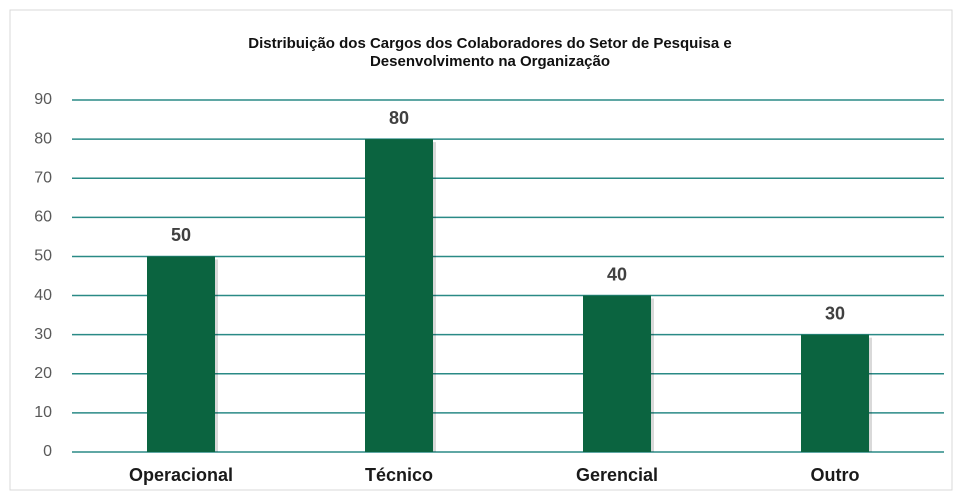 Image resolution: width=963 pixels, height=498 pixels. What do you see at coordinates (399, 475) in the screenshot?
I see `x-tick-label: Técnico` at bounding box center [399, 475].